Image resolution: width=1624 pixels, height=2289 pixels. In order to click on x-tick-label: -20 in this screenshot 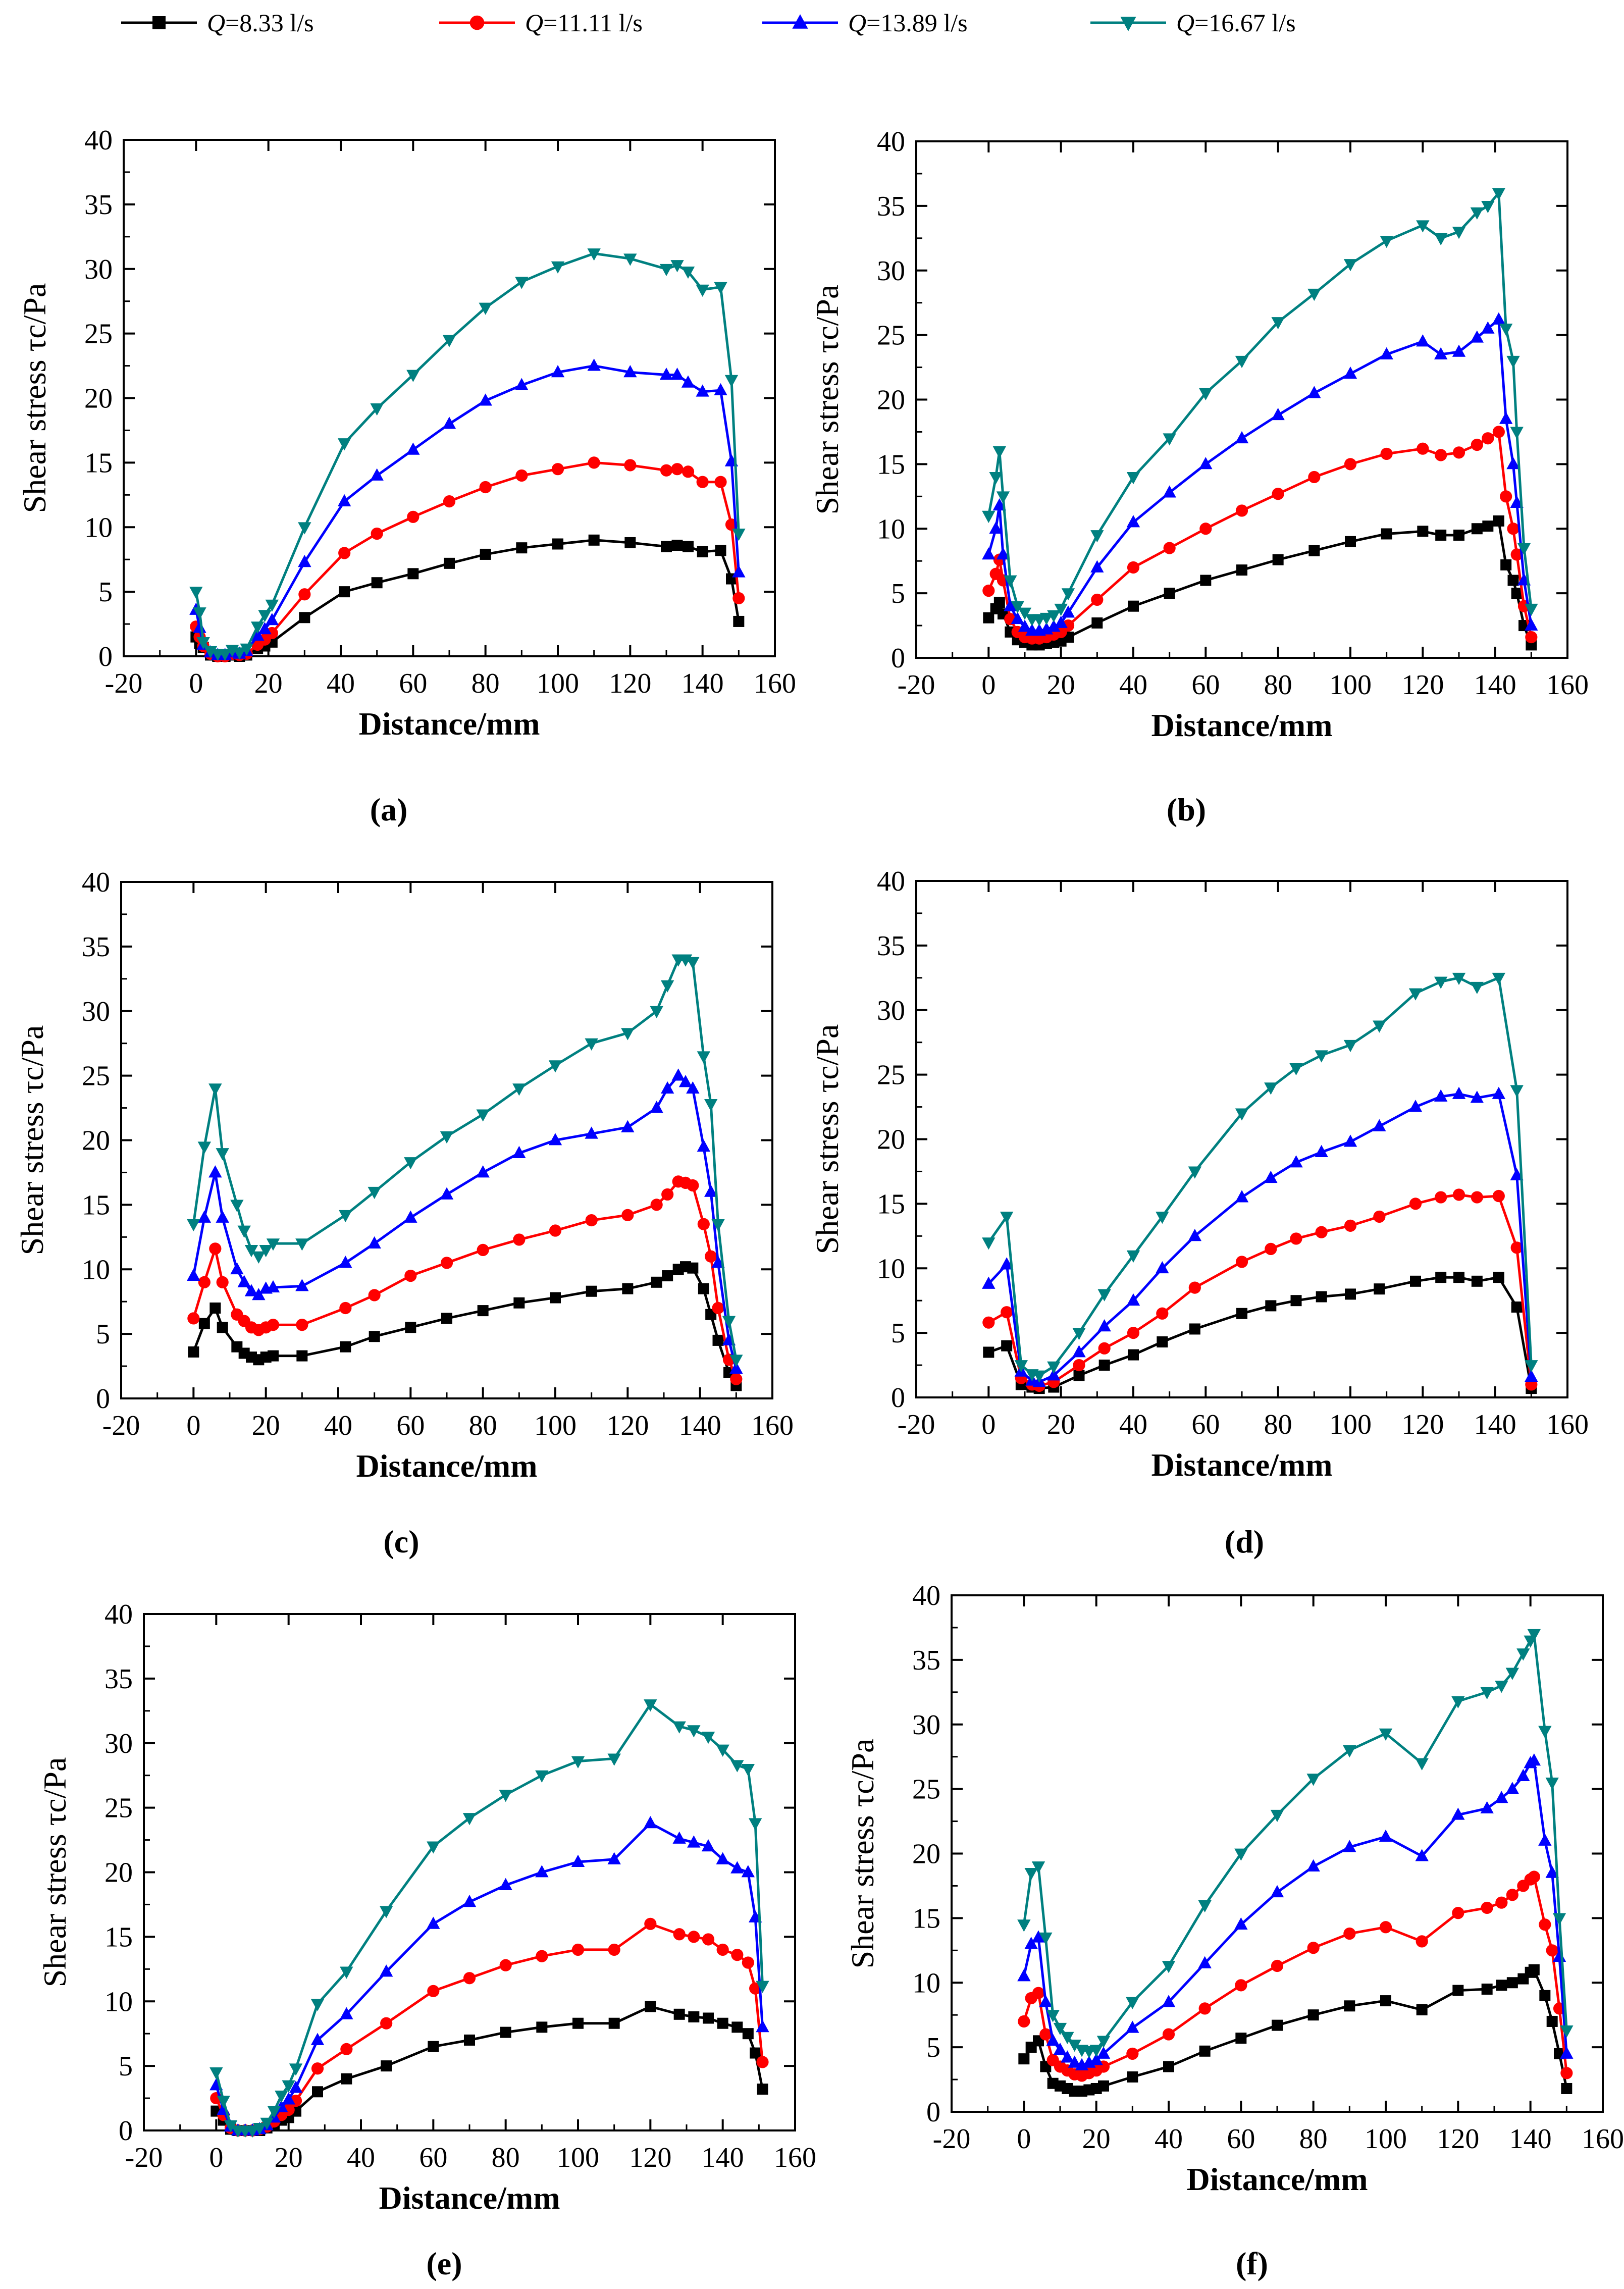, I will do `click(916, 1425)`.